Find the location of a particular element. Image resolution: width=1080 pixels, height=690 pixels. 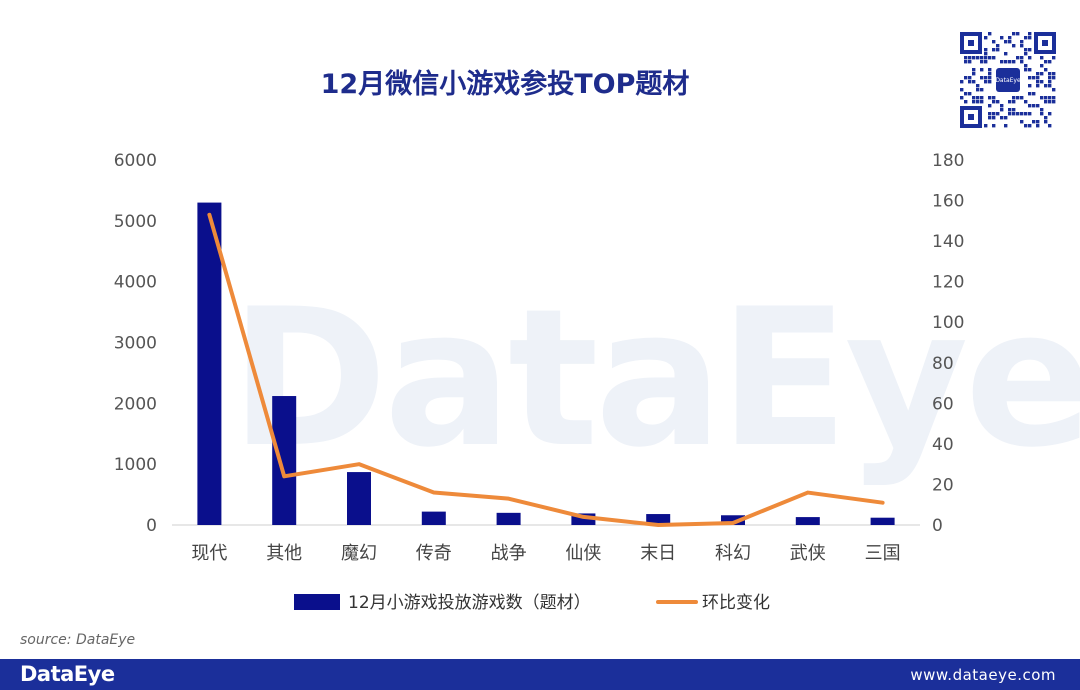

right-tick-label: 20 is located at coordinates (943, 485).